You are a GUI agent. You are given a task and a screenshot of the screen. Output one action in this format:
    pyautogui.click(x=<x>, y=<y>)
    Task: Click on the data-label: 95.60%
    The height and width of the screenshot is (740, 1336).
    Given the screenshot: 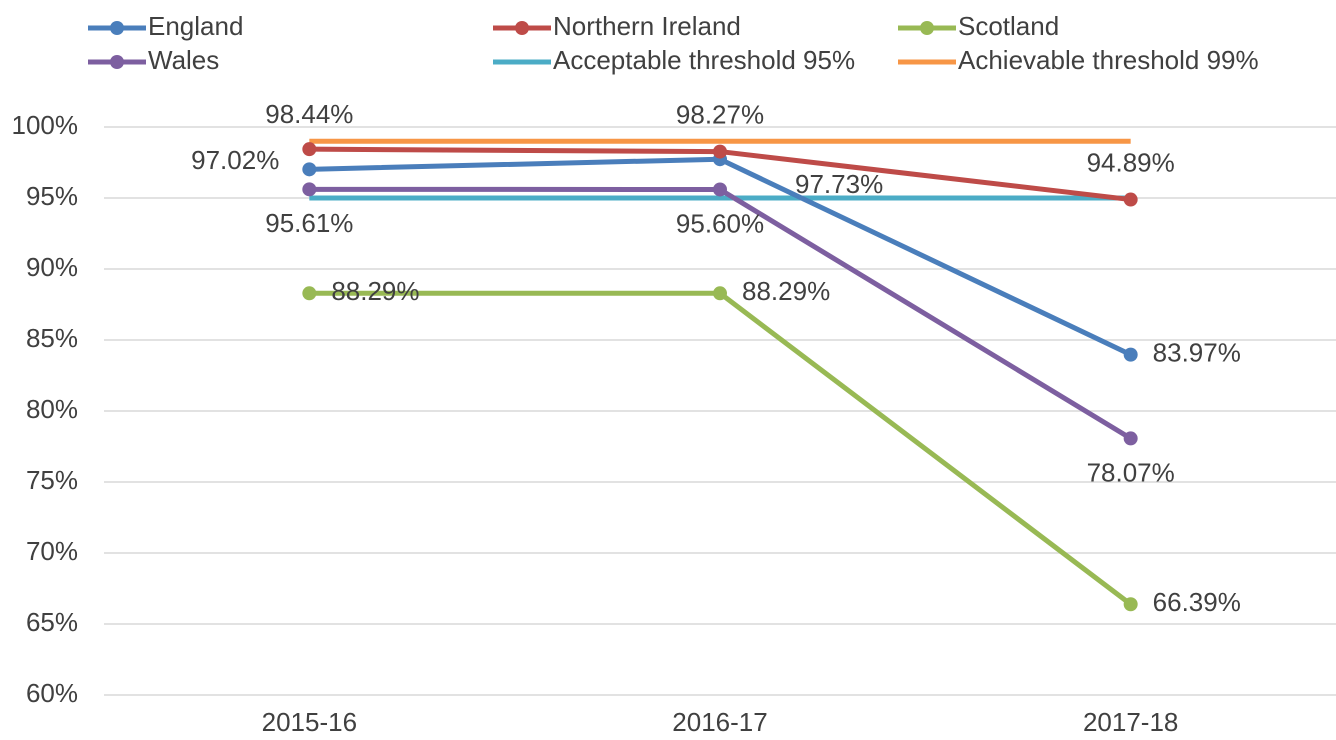 What is the action you would take?
    pyautogui.click(x=720, y=223)
    